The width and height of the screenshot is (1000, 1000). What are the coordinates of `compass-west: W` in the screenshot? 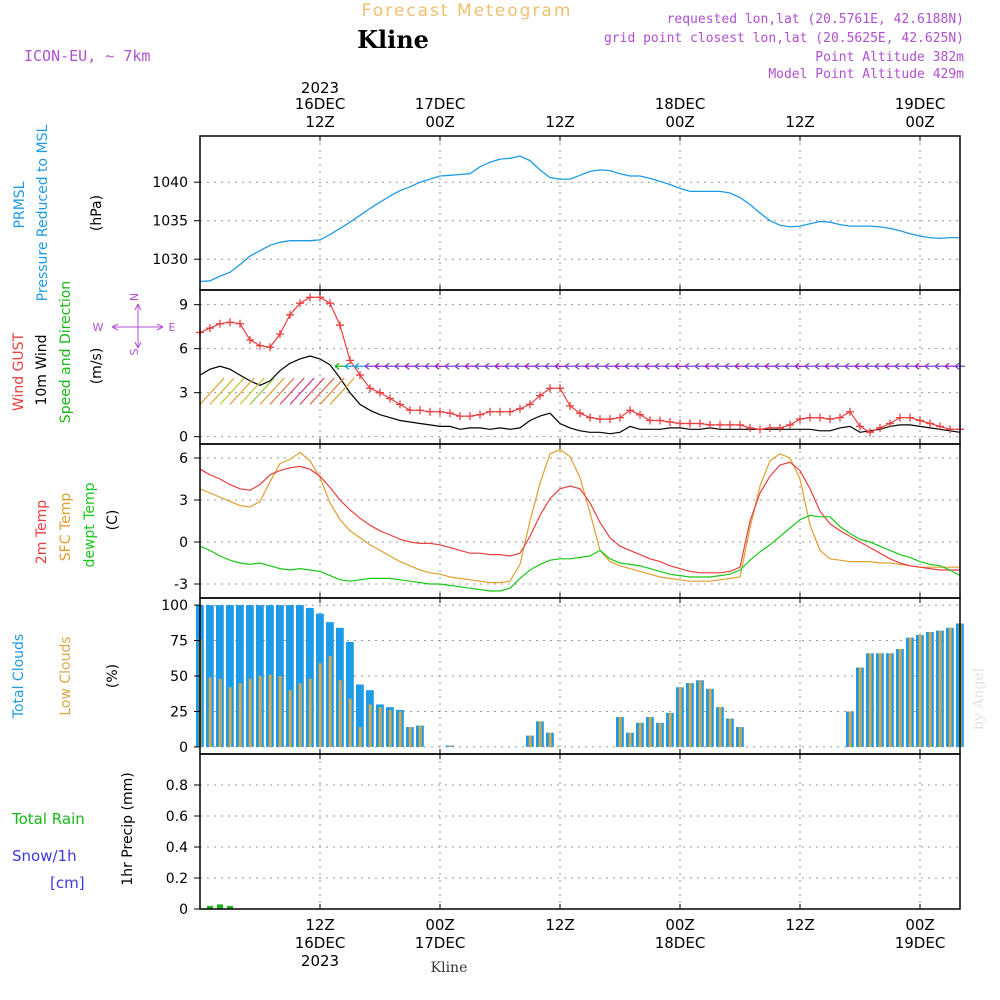 It's located at (98, 327).